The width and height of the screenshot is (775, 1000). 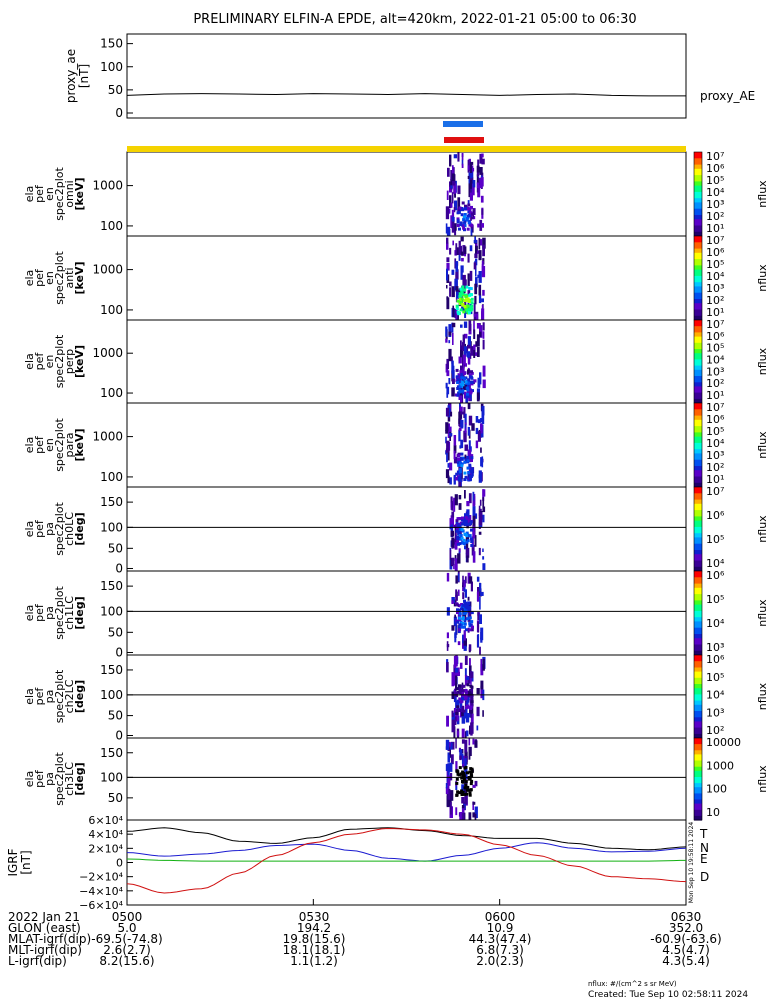 I want to click on panel-frame, so click(x=406, y=862).